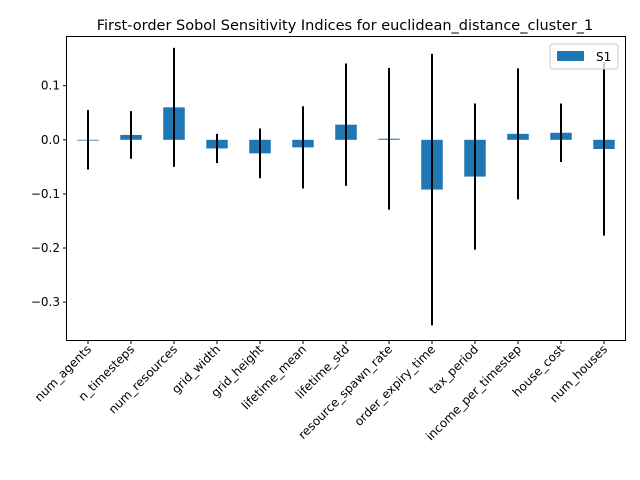  What do you see at coordinates (50, 140) in the screenshot?
I see `y-tick-label: 0.0` at bounding box center [50, 140].